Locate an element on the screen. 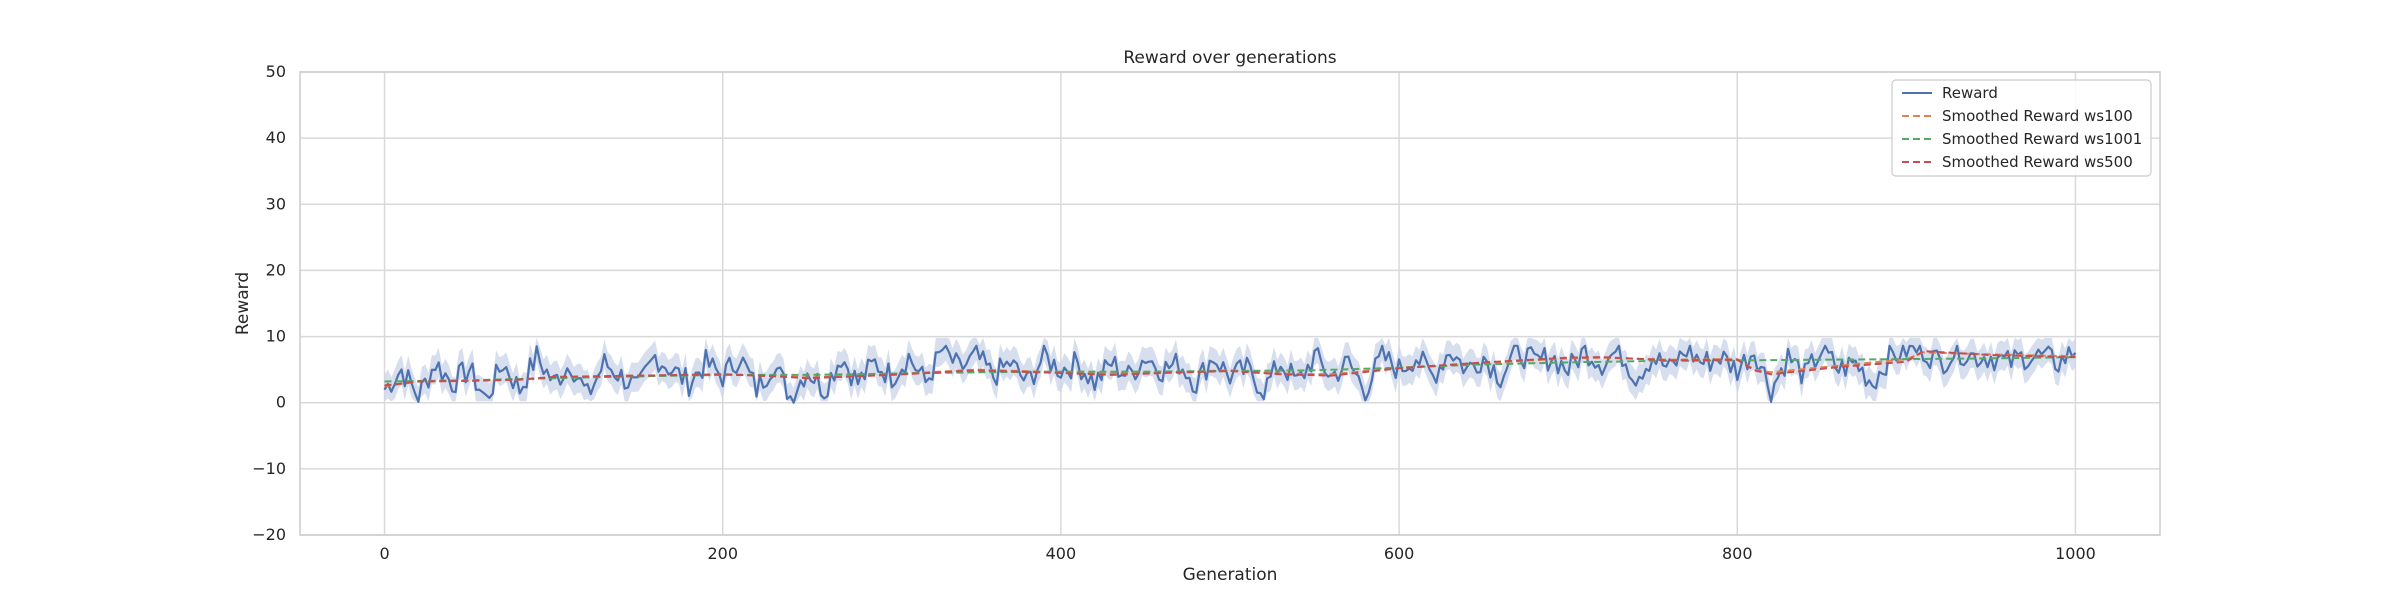 This screenshot has width=2400, height=600. x-axis-label: Generation is located at coordinates (1230, 575).